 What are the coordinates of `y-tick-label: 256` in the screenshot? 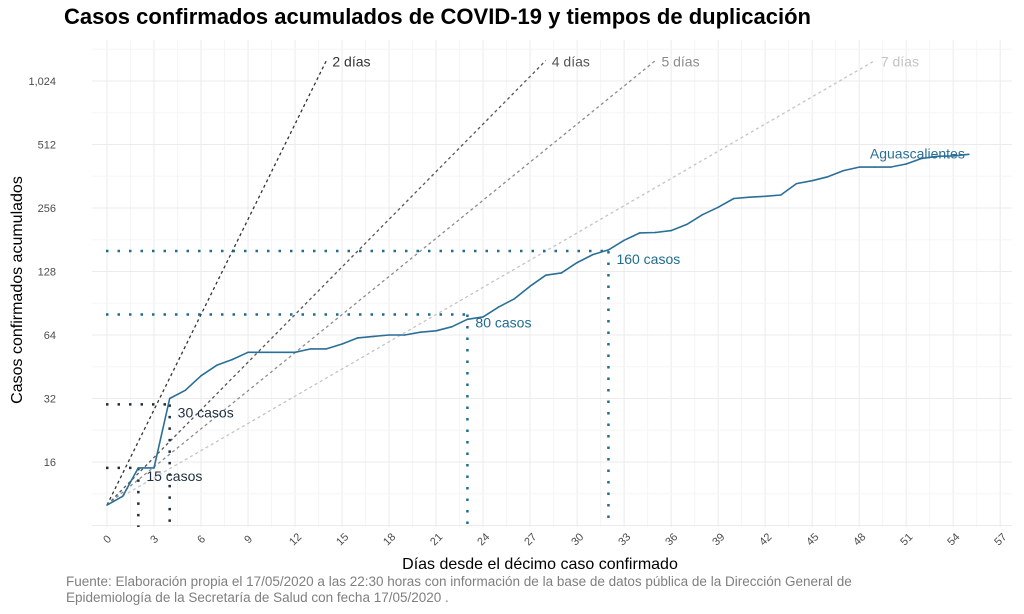 It's located at (47, 209).